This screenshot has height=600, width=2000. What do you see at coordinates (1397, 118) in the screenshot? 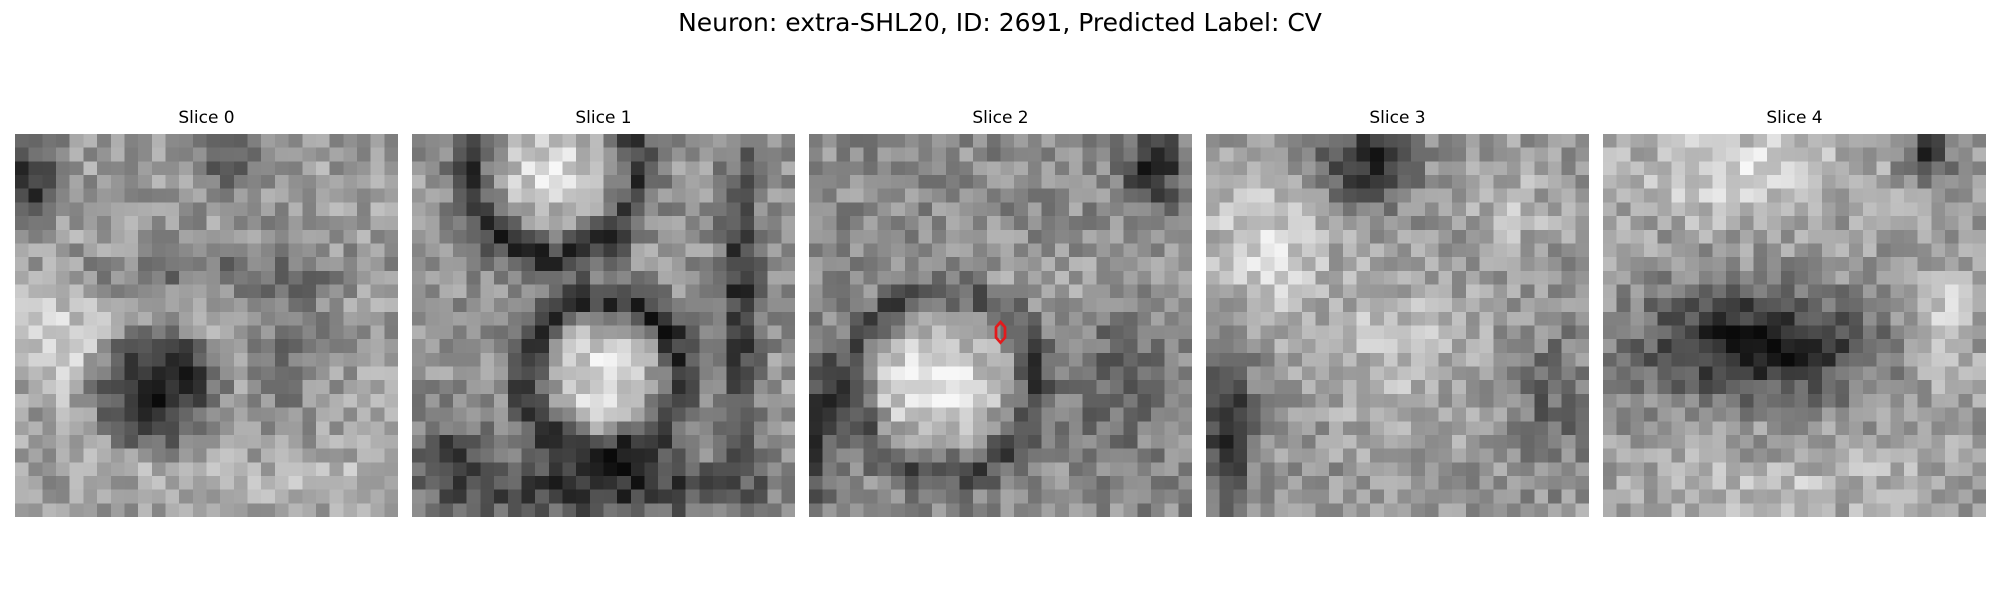
I see `slice-title-3: Slice 3` at bounding box center [1397, 118].